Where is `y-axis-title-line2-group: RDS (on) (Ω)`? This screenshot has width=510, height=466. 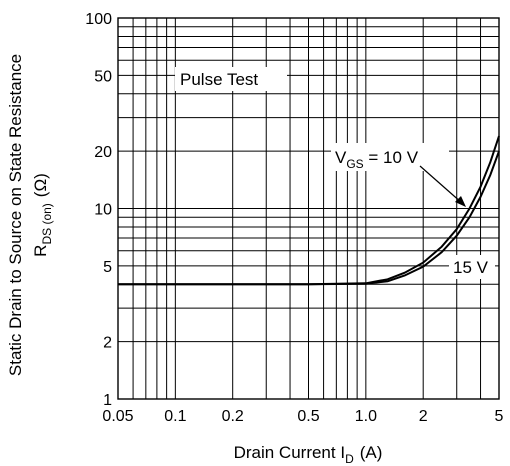 y-axis-title-line2-group: RDS (on) (Ω) is located at coordinates (42, 215).